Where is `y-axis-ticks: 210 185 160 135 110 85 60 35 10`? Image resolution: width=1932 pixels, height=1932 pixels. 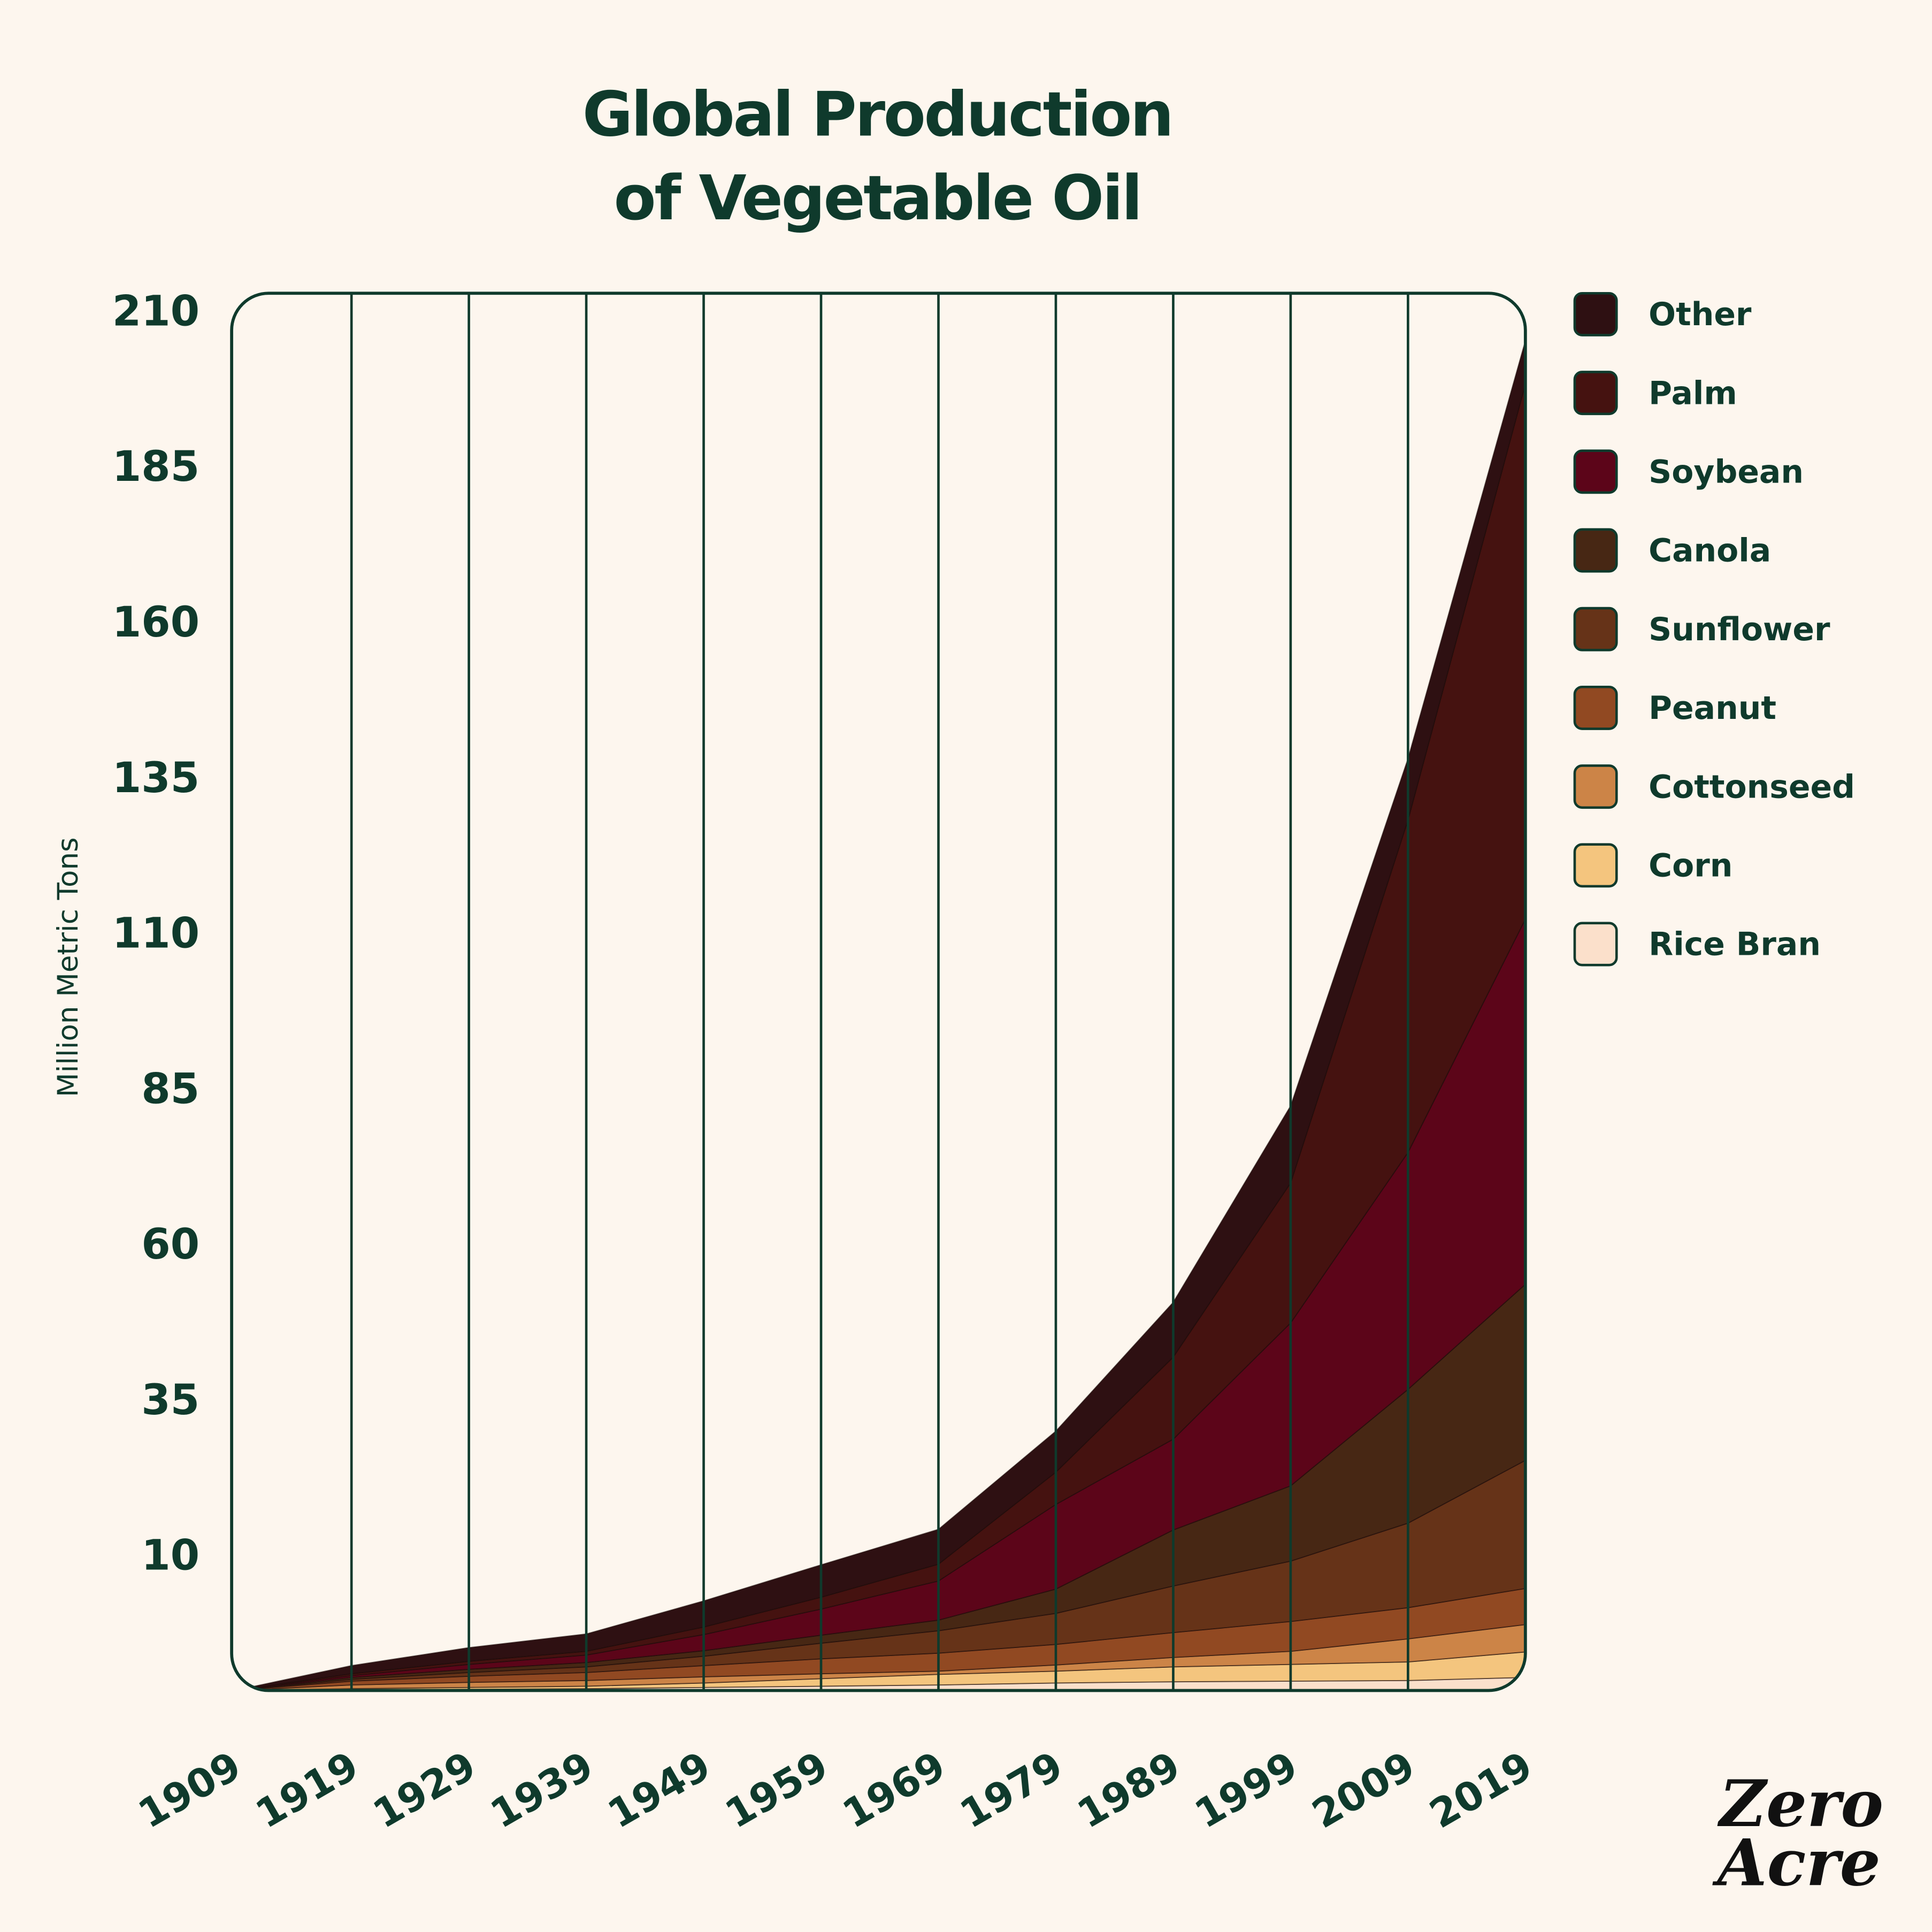 y-axis-ticks: 210 185 160 135 110 85 60 35 10 is located at coordinates (156, 933).